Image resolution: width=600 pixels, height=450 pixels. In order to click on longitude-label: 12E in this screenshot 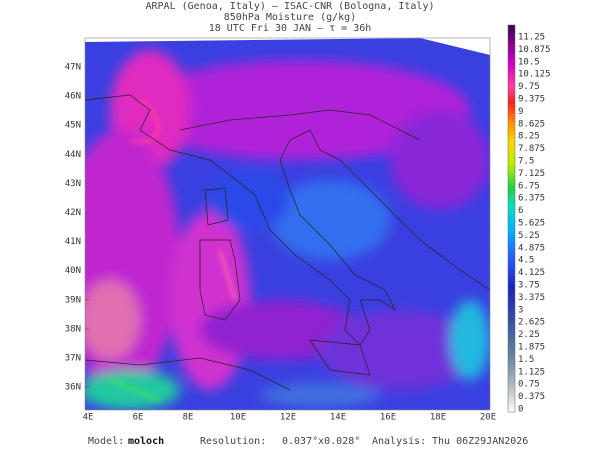, I will do `click(288, 418)`.